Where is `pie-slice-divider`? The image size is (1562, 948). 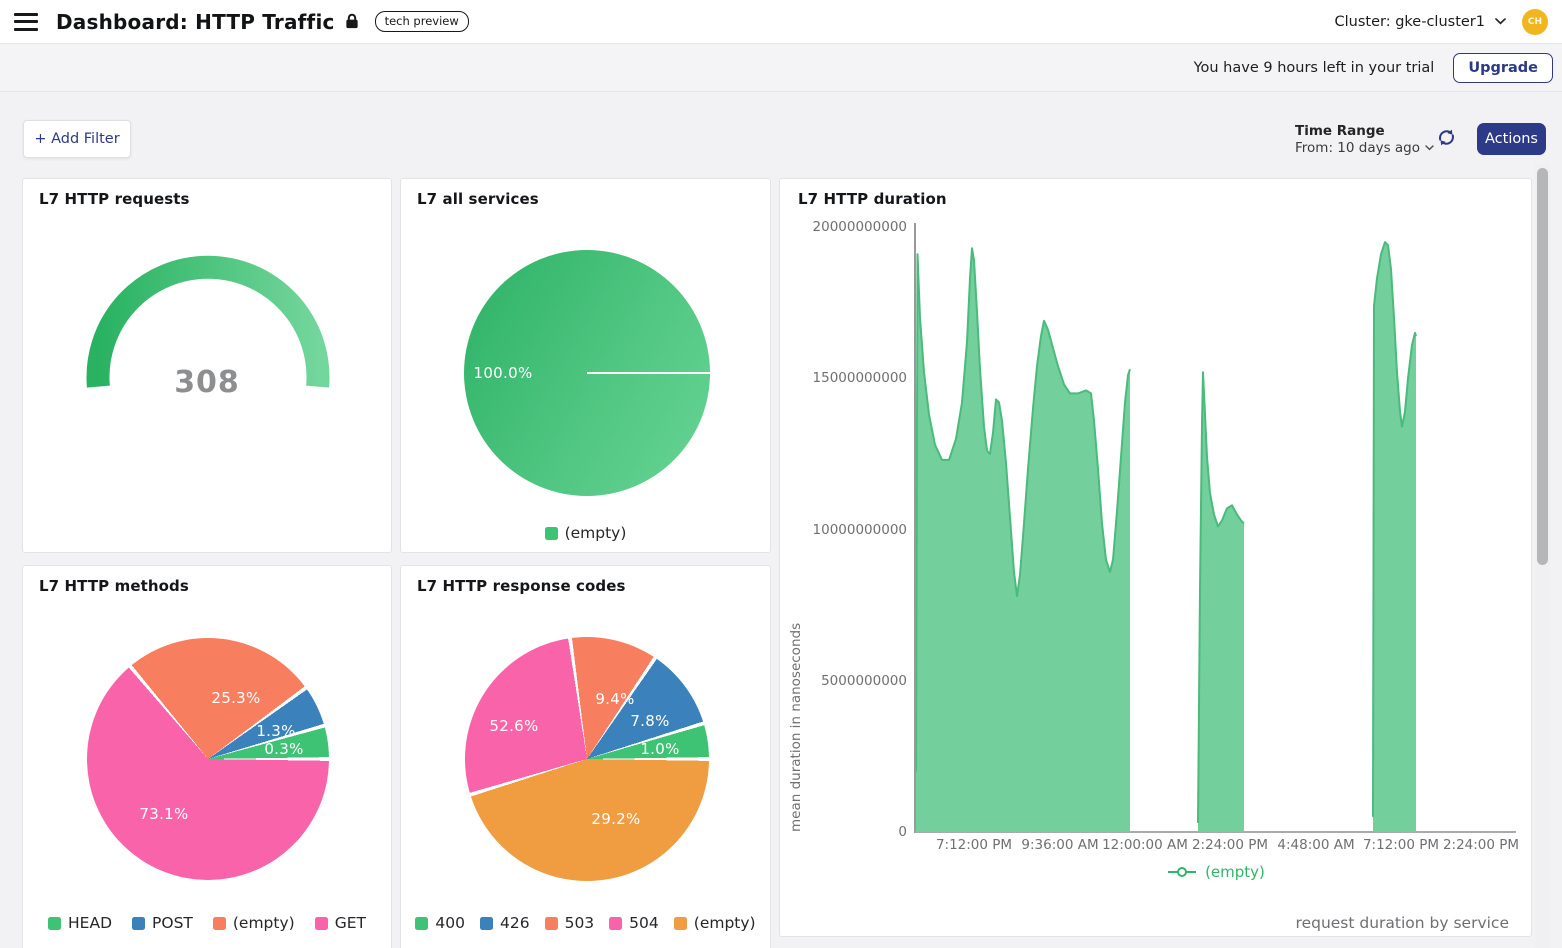 pie-slice-divider is located at coordinates (648, 373).